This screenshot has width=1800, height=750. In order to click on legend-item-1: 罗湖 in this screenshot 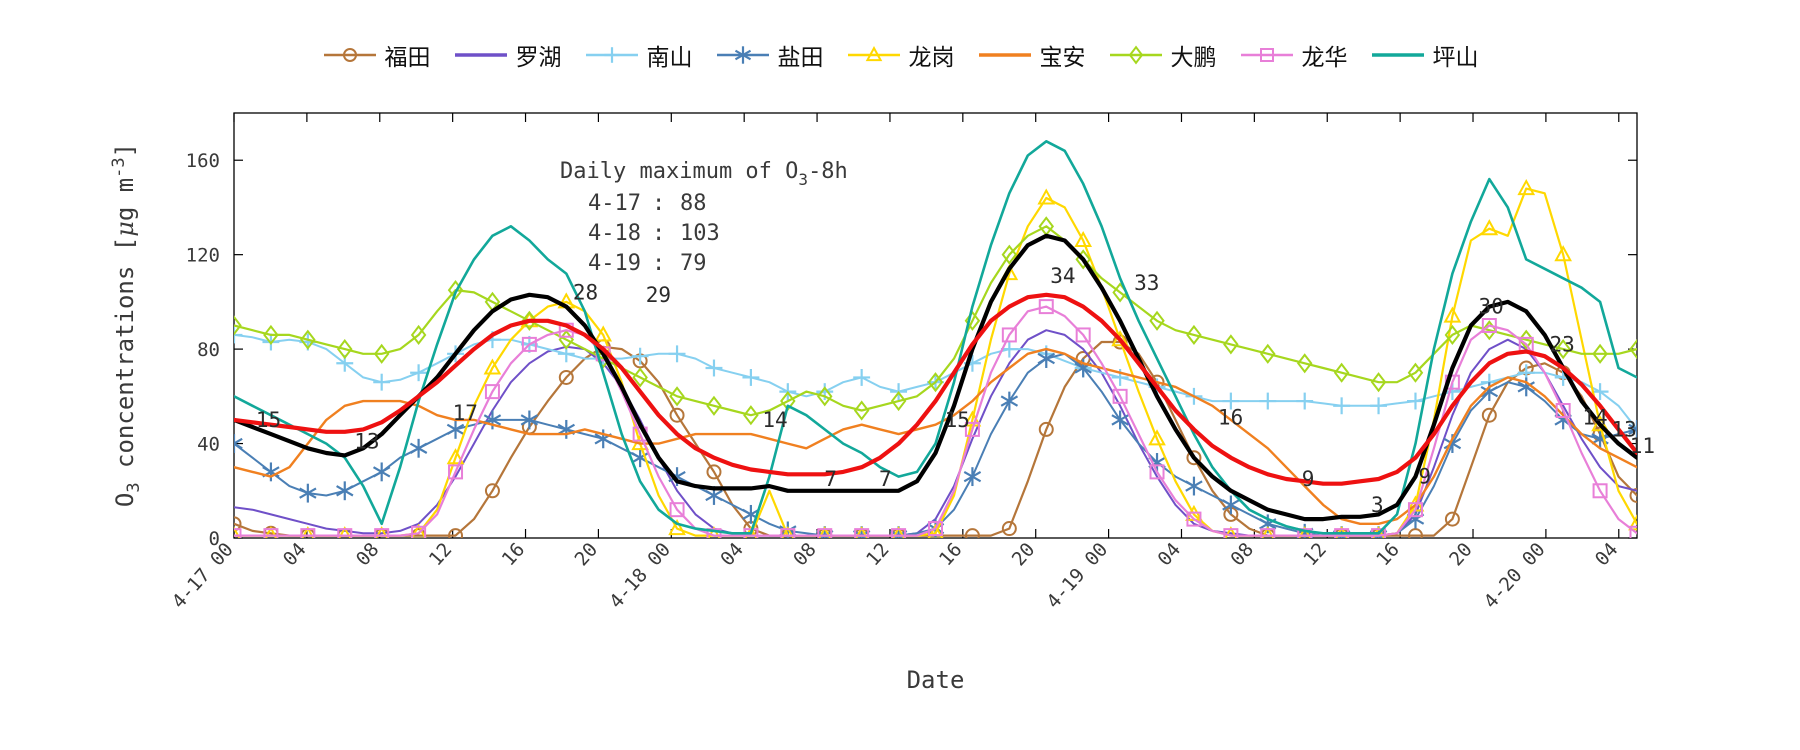, I will do `click(507, 55)`.